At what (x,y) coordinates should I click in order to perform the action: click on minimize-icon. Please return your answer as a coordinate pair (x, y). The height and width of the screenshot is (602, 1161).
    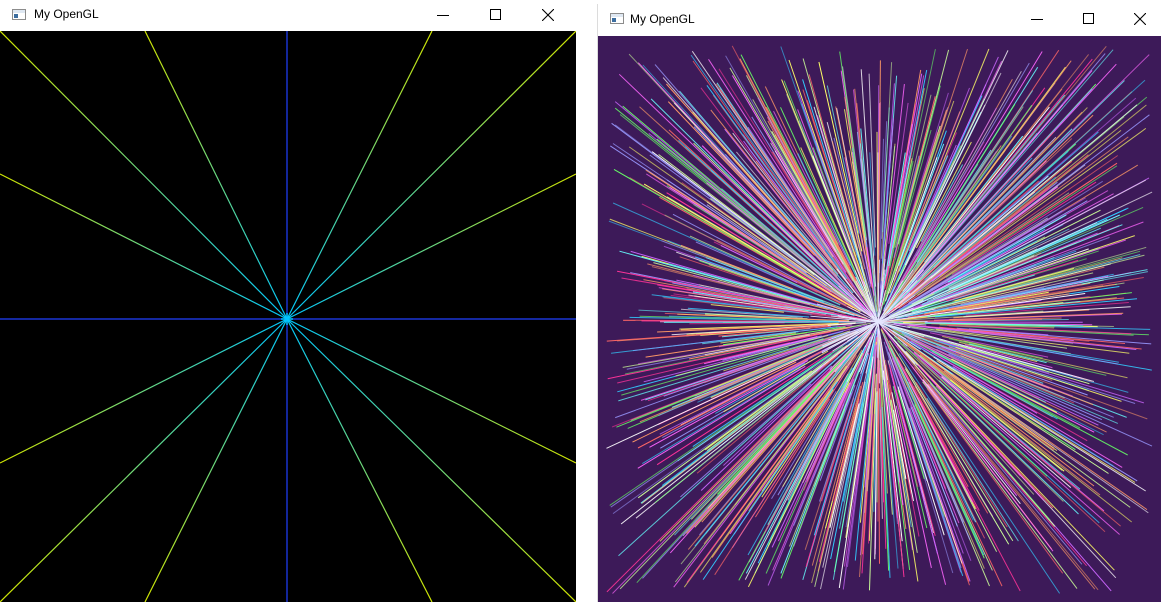
    Looking at the image, I should click on (1037, 19).